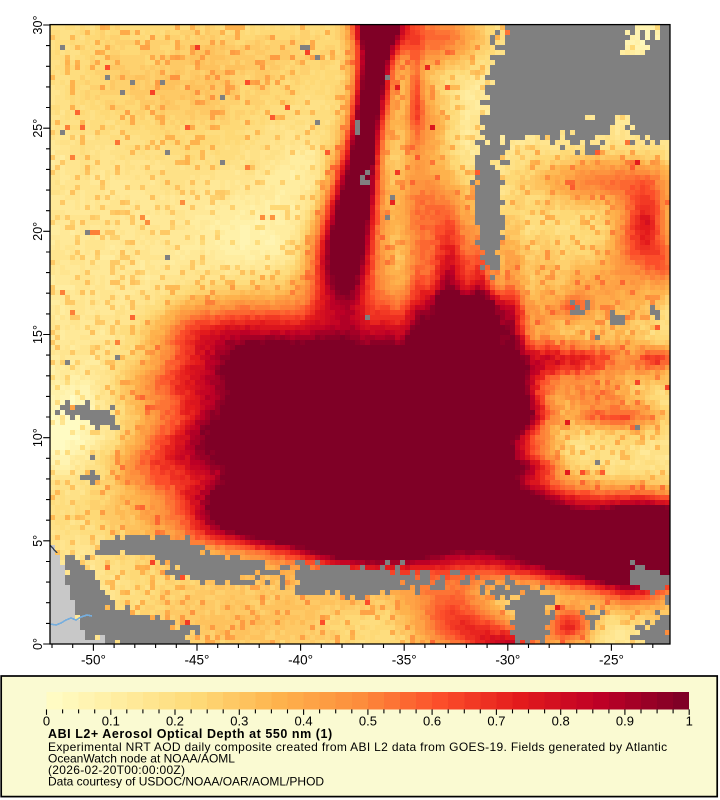 The width and height of the screenshot is (720, 800). Describe the element at coordinates (141, 758) in the screenshot. I see `svg-text: OceanWatch node at NOAA/AOML` at that location.